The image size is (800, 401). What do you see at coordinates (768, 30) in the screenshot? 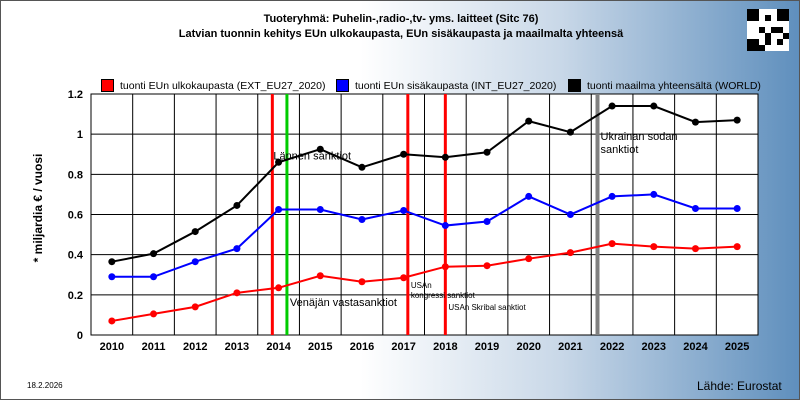
I see `qr-code-icon` at bounding box center [768, 30].